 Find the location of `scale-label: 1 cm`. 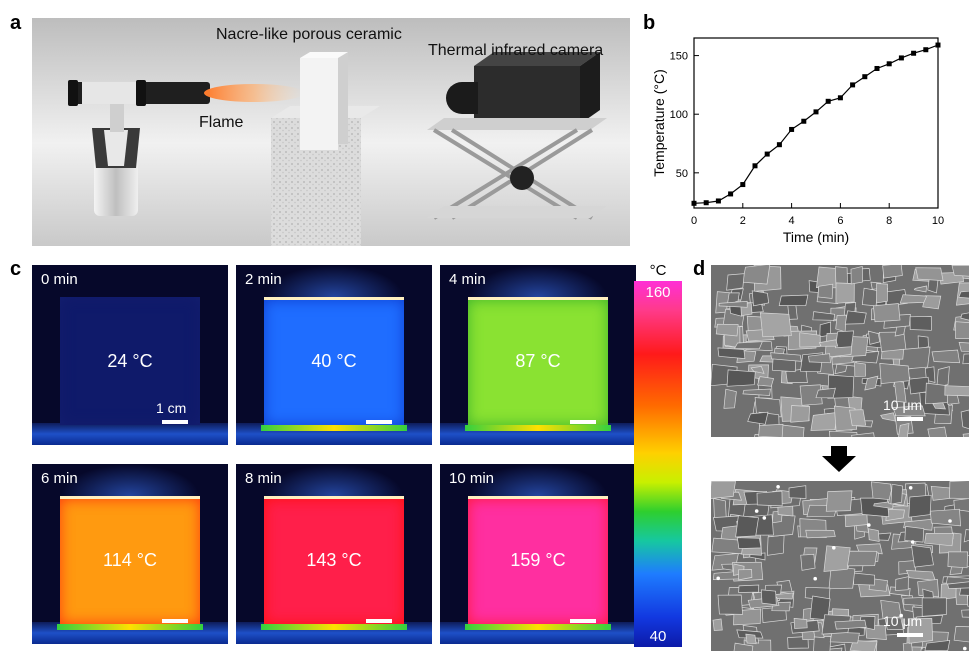

scale-label: 1 cm is located at coordinates (171, 408).